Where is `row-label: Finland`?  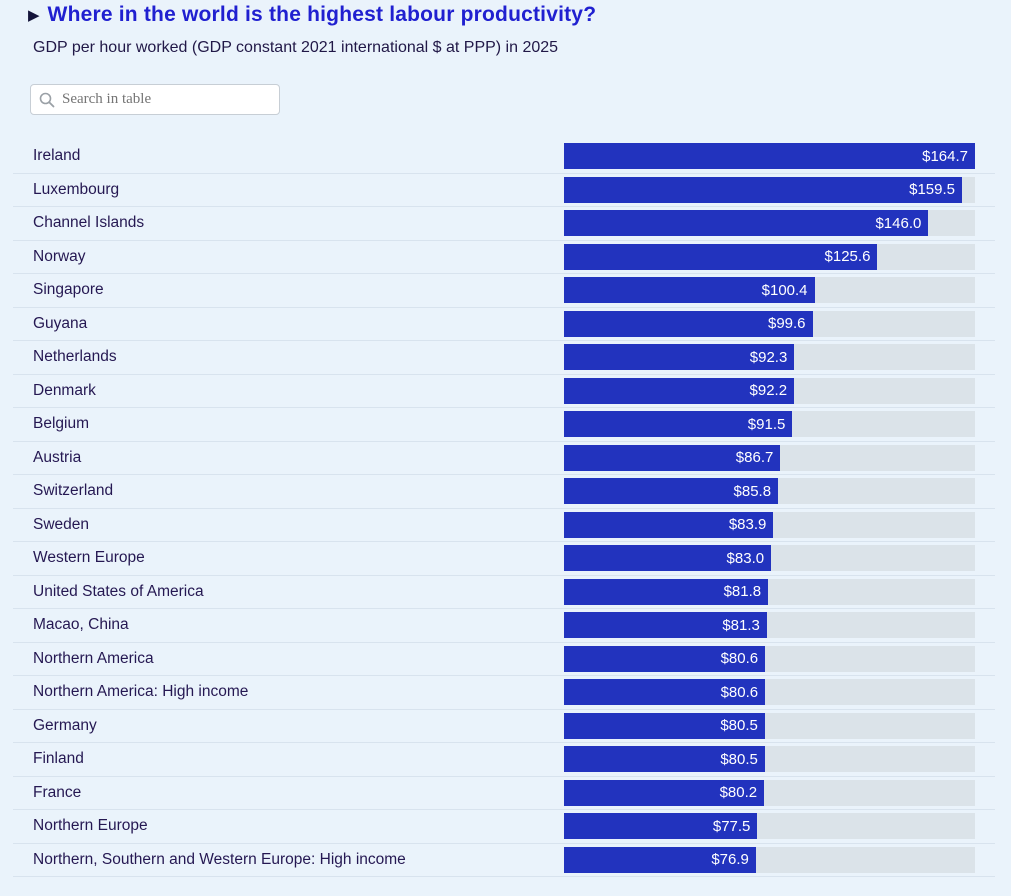
row-label: Finland is located at coordinates (58, 759).